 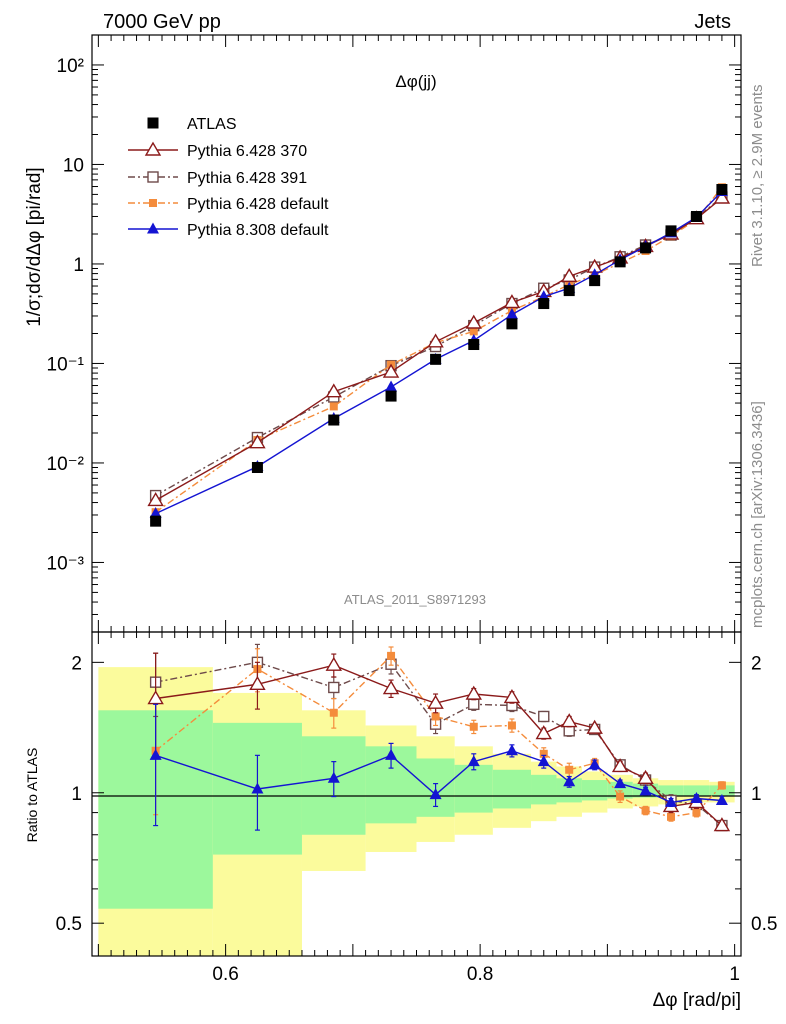 What do you see at coordinates (66, 563) in the screenshot?
I see `y-tick-label: 10⁻³` at bounding box center [66, 563].